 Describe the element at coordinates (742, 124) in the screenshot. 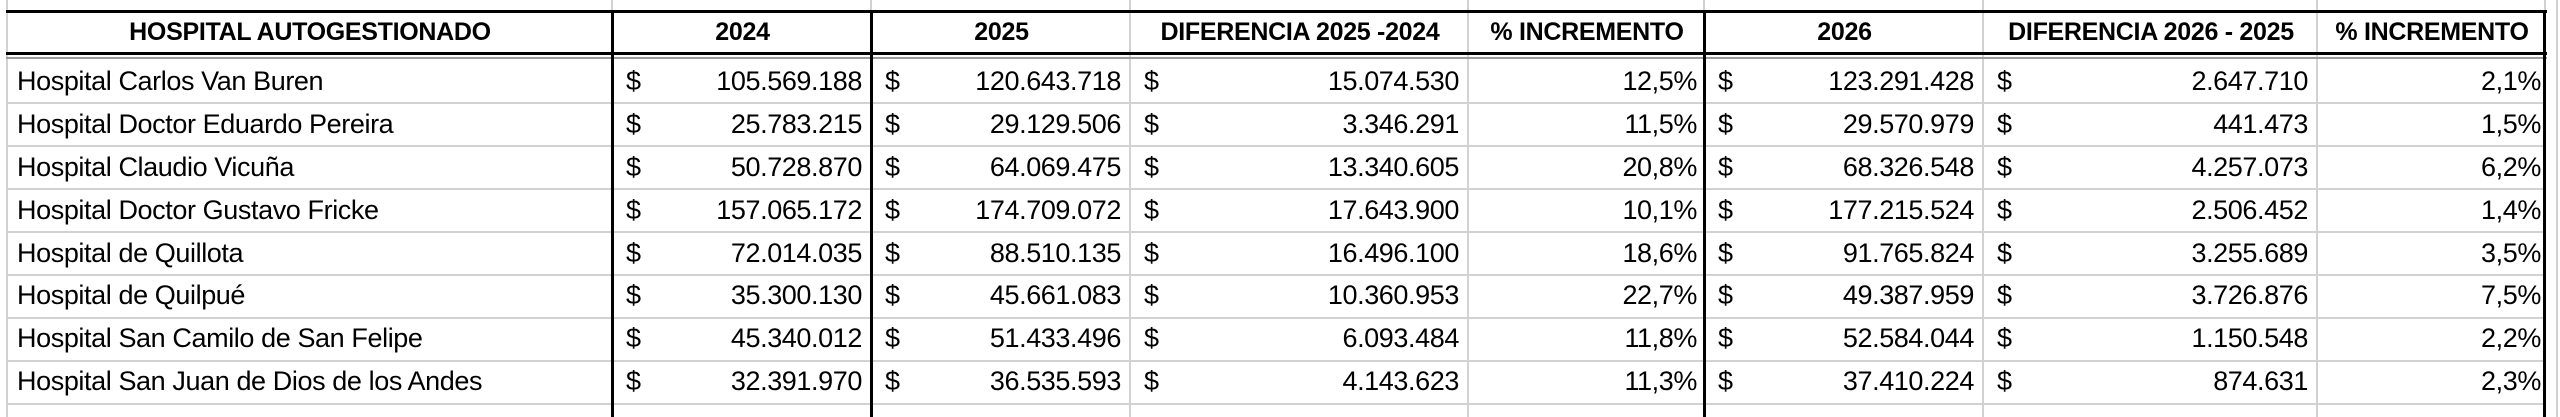

I see `cell-2024: $ 25.783.215` at that location.